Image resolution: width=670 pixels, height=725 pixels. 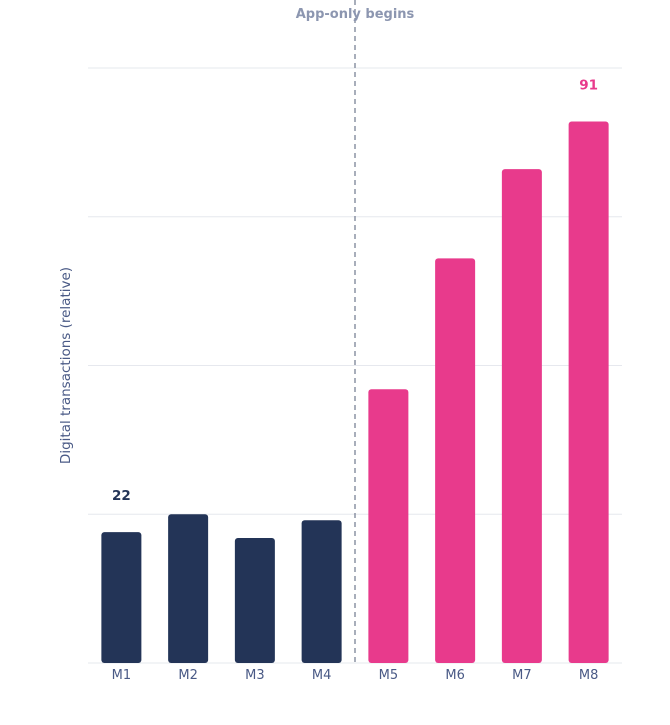 What do you see at coordinates (122, 675) in the screenshot?
I see `x-tick-label-m1: M1` at bounding box center [122, 675].